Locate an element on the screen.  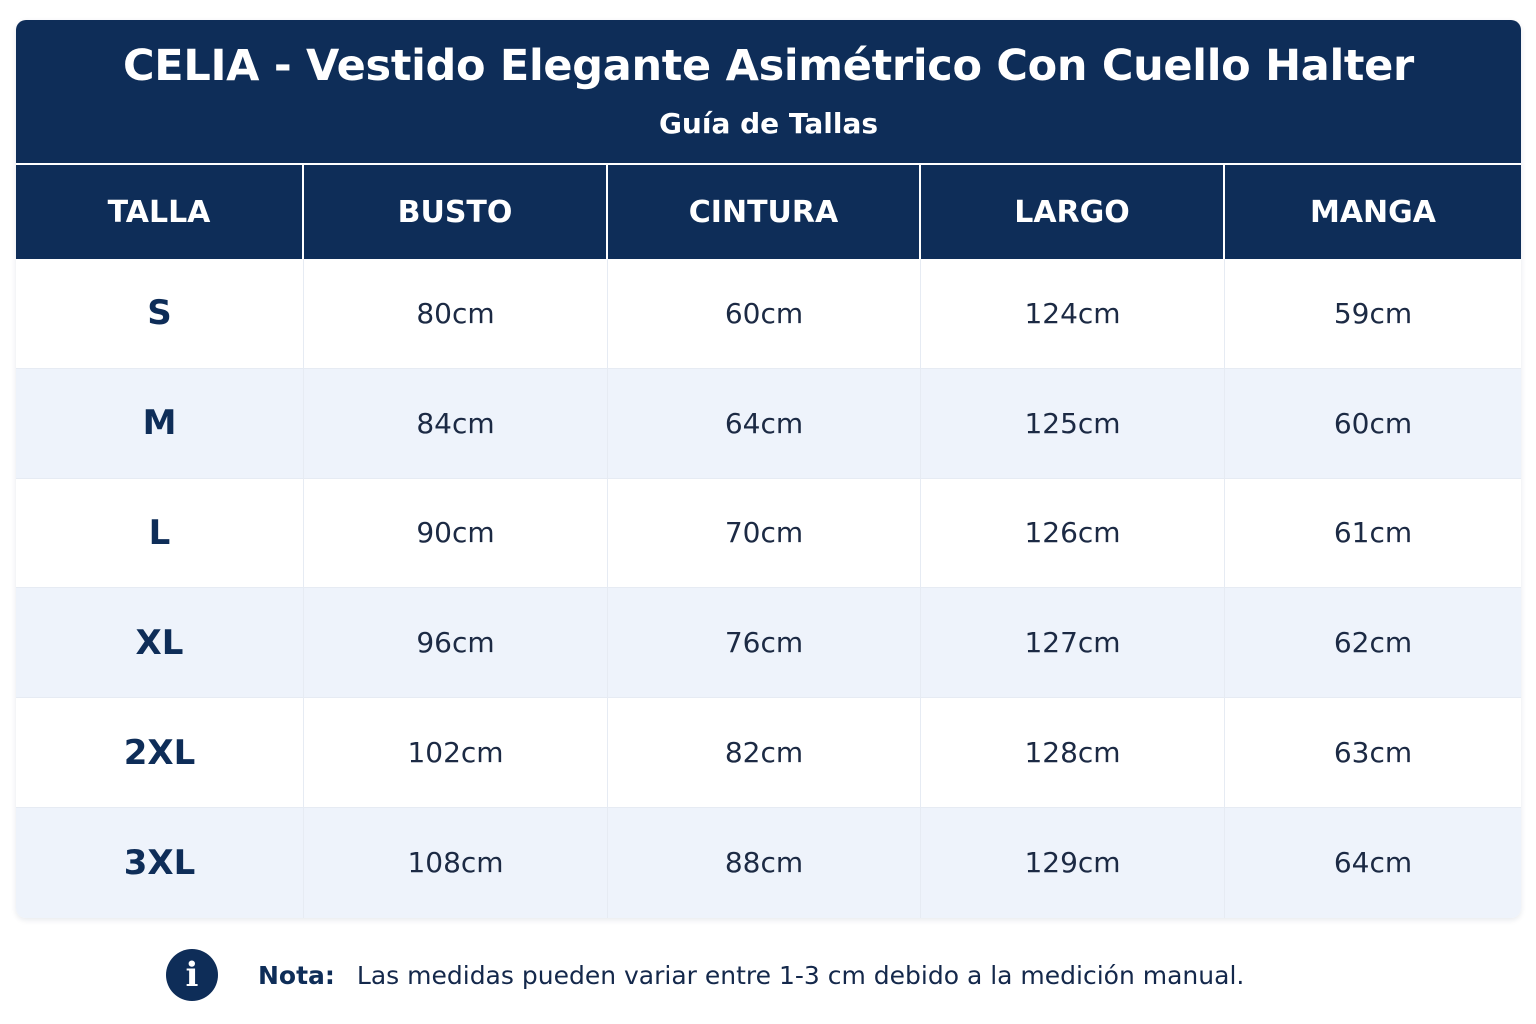
waist-cell: 70cm is located at coordinates (764, 533).